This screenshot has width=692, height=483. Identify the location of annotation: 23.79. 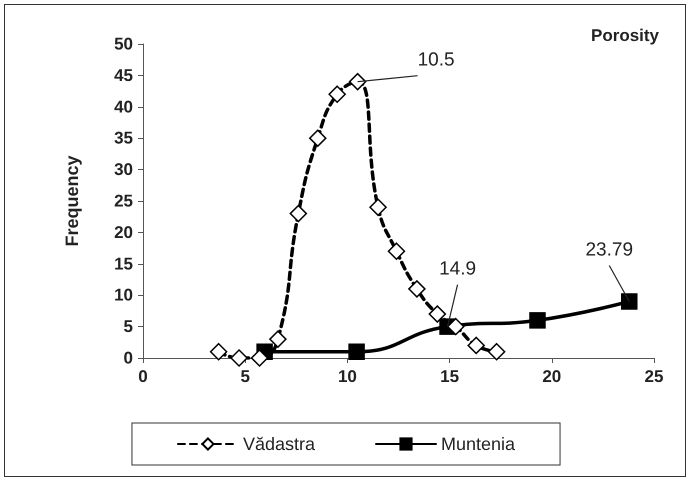
(609, 249).